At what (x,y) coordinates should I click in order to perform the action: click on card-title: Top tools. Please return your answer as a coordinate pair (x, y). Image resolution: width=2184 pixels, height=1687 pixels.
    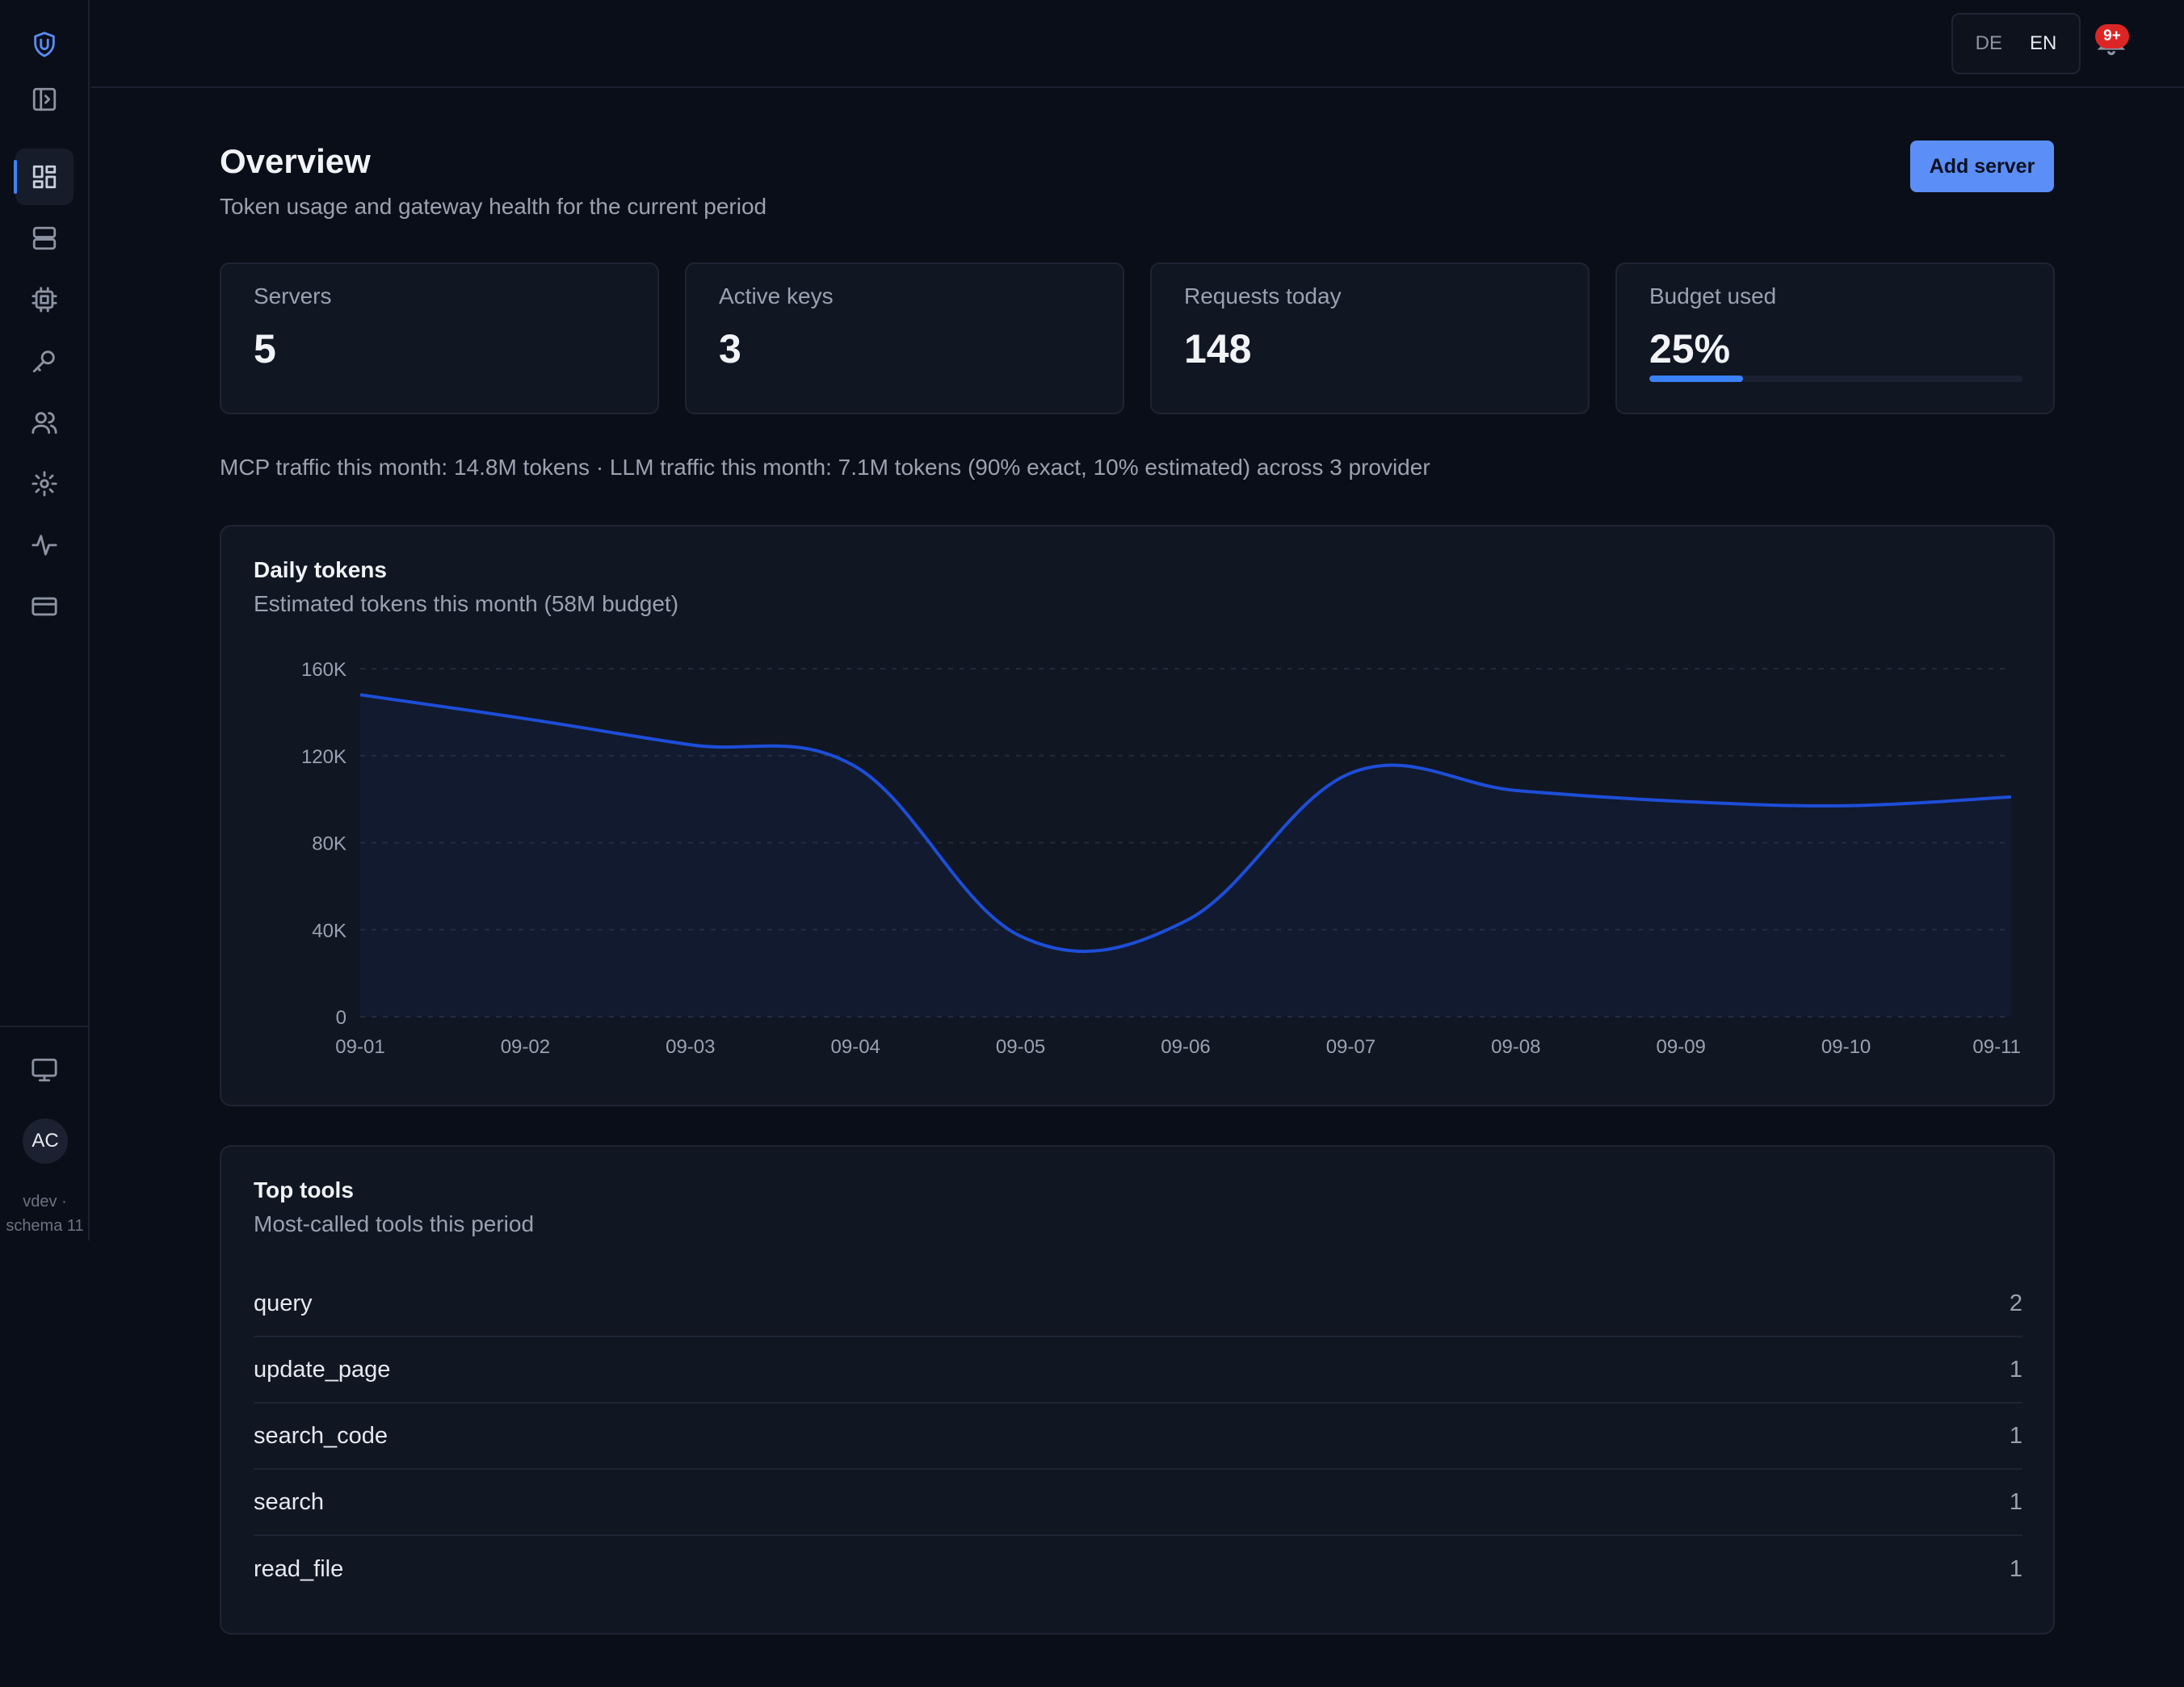
    Looking at the image, I should click on (304, 1189).